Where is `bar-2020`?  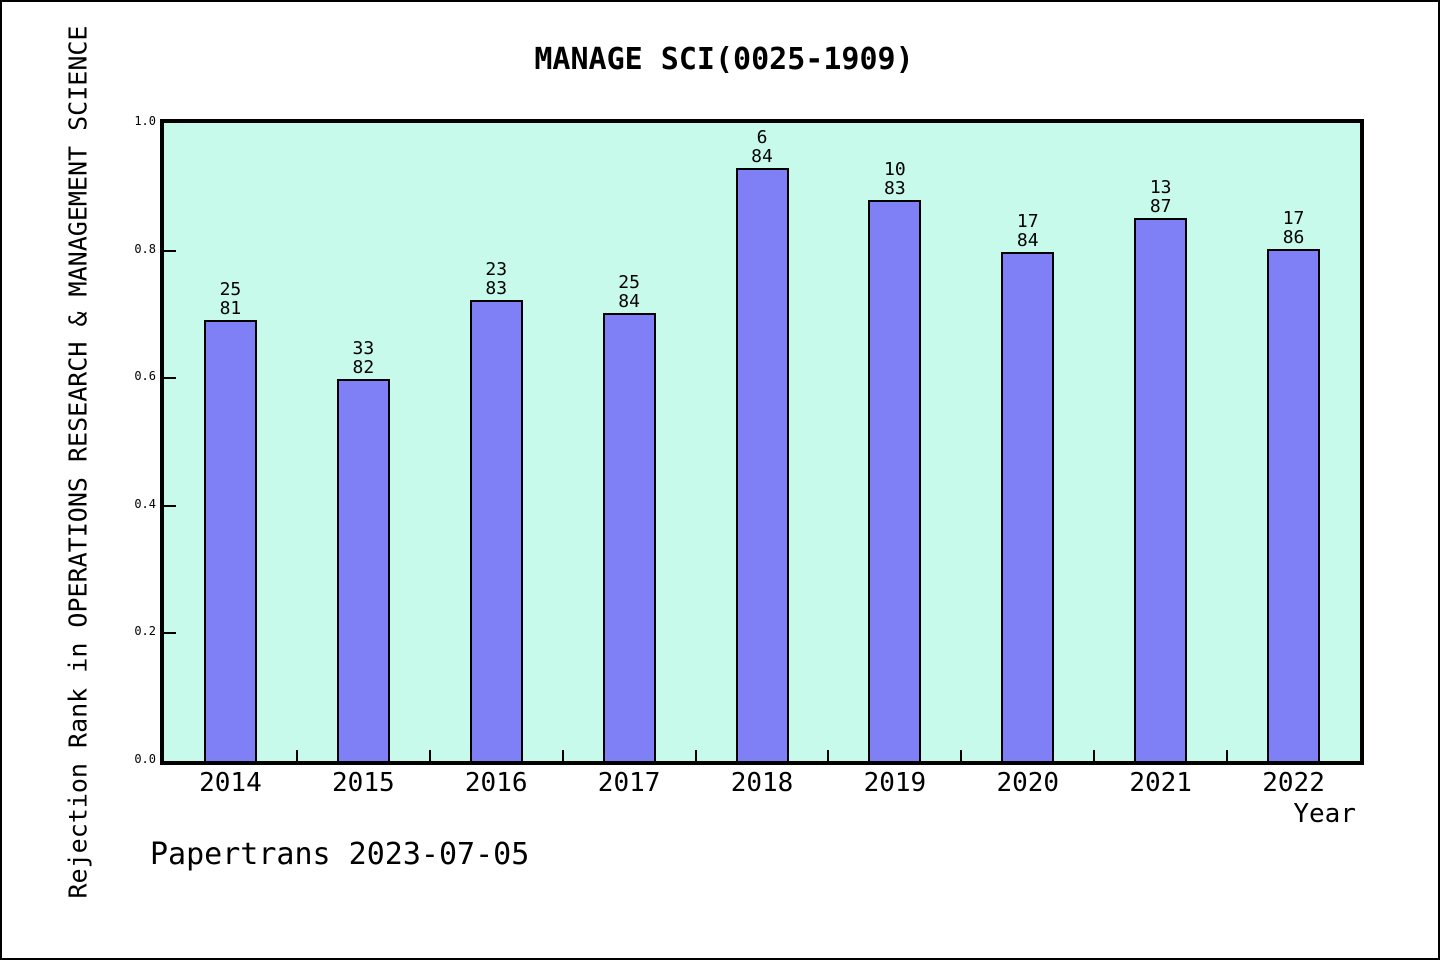
bar-2020 is located at coordinates (1028, 506).